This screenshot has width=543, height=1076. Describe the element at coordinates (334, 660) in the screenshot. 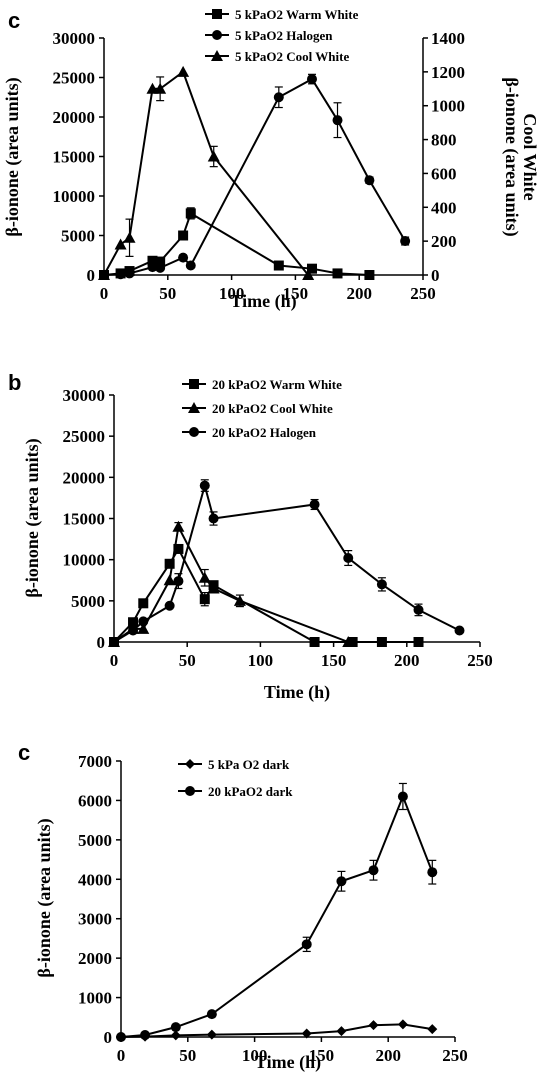

I see `x-tick-label: 150` at that location.